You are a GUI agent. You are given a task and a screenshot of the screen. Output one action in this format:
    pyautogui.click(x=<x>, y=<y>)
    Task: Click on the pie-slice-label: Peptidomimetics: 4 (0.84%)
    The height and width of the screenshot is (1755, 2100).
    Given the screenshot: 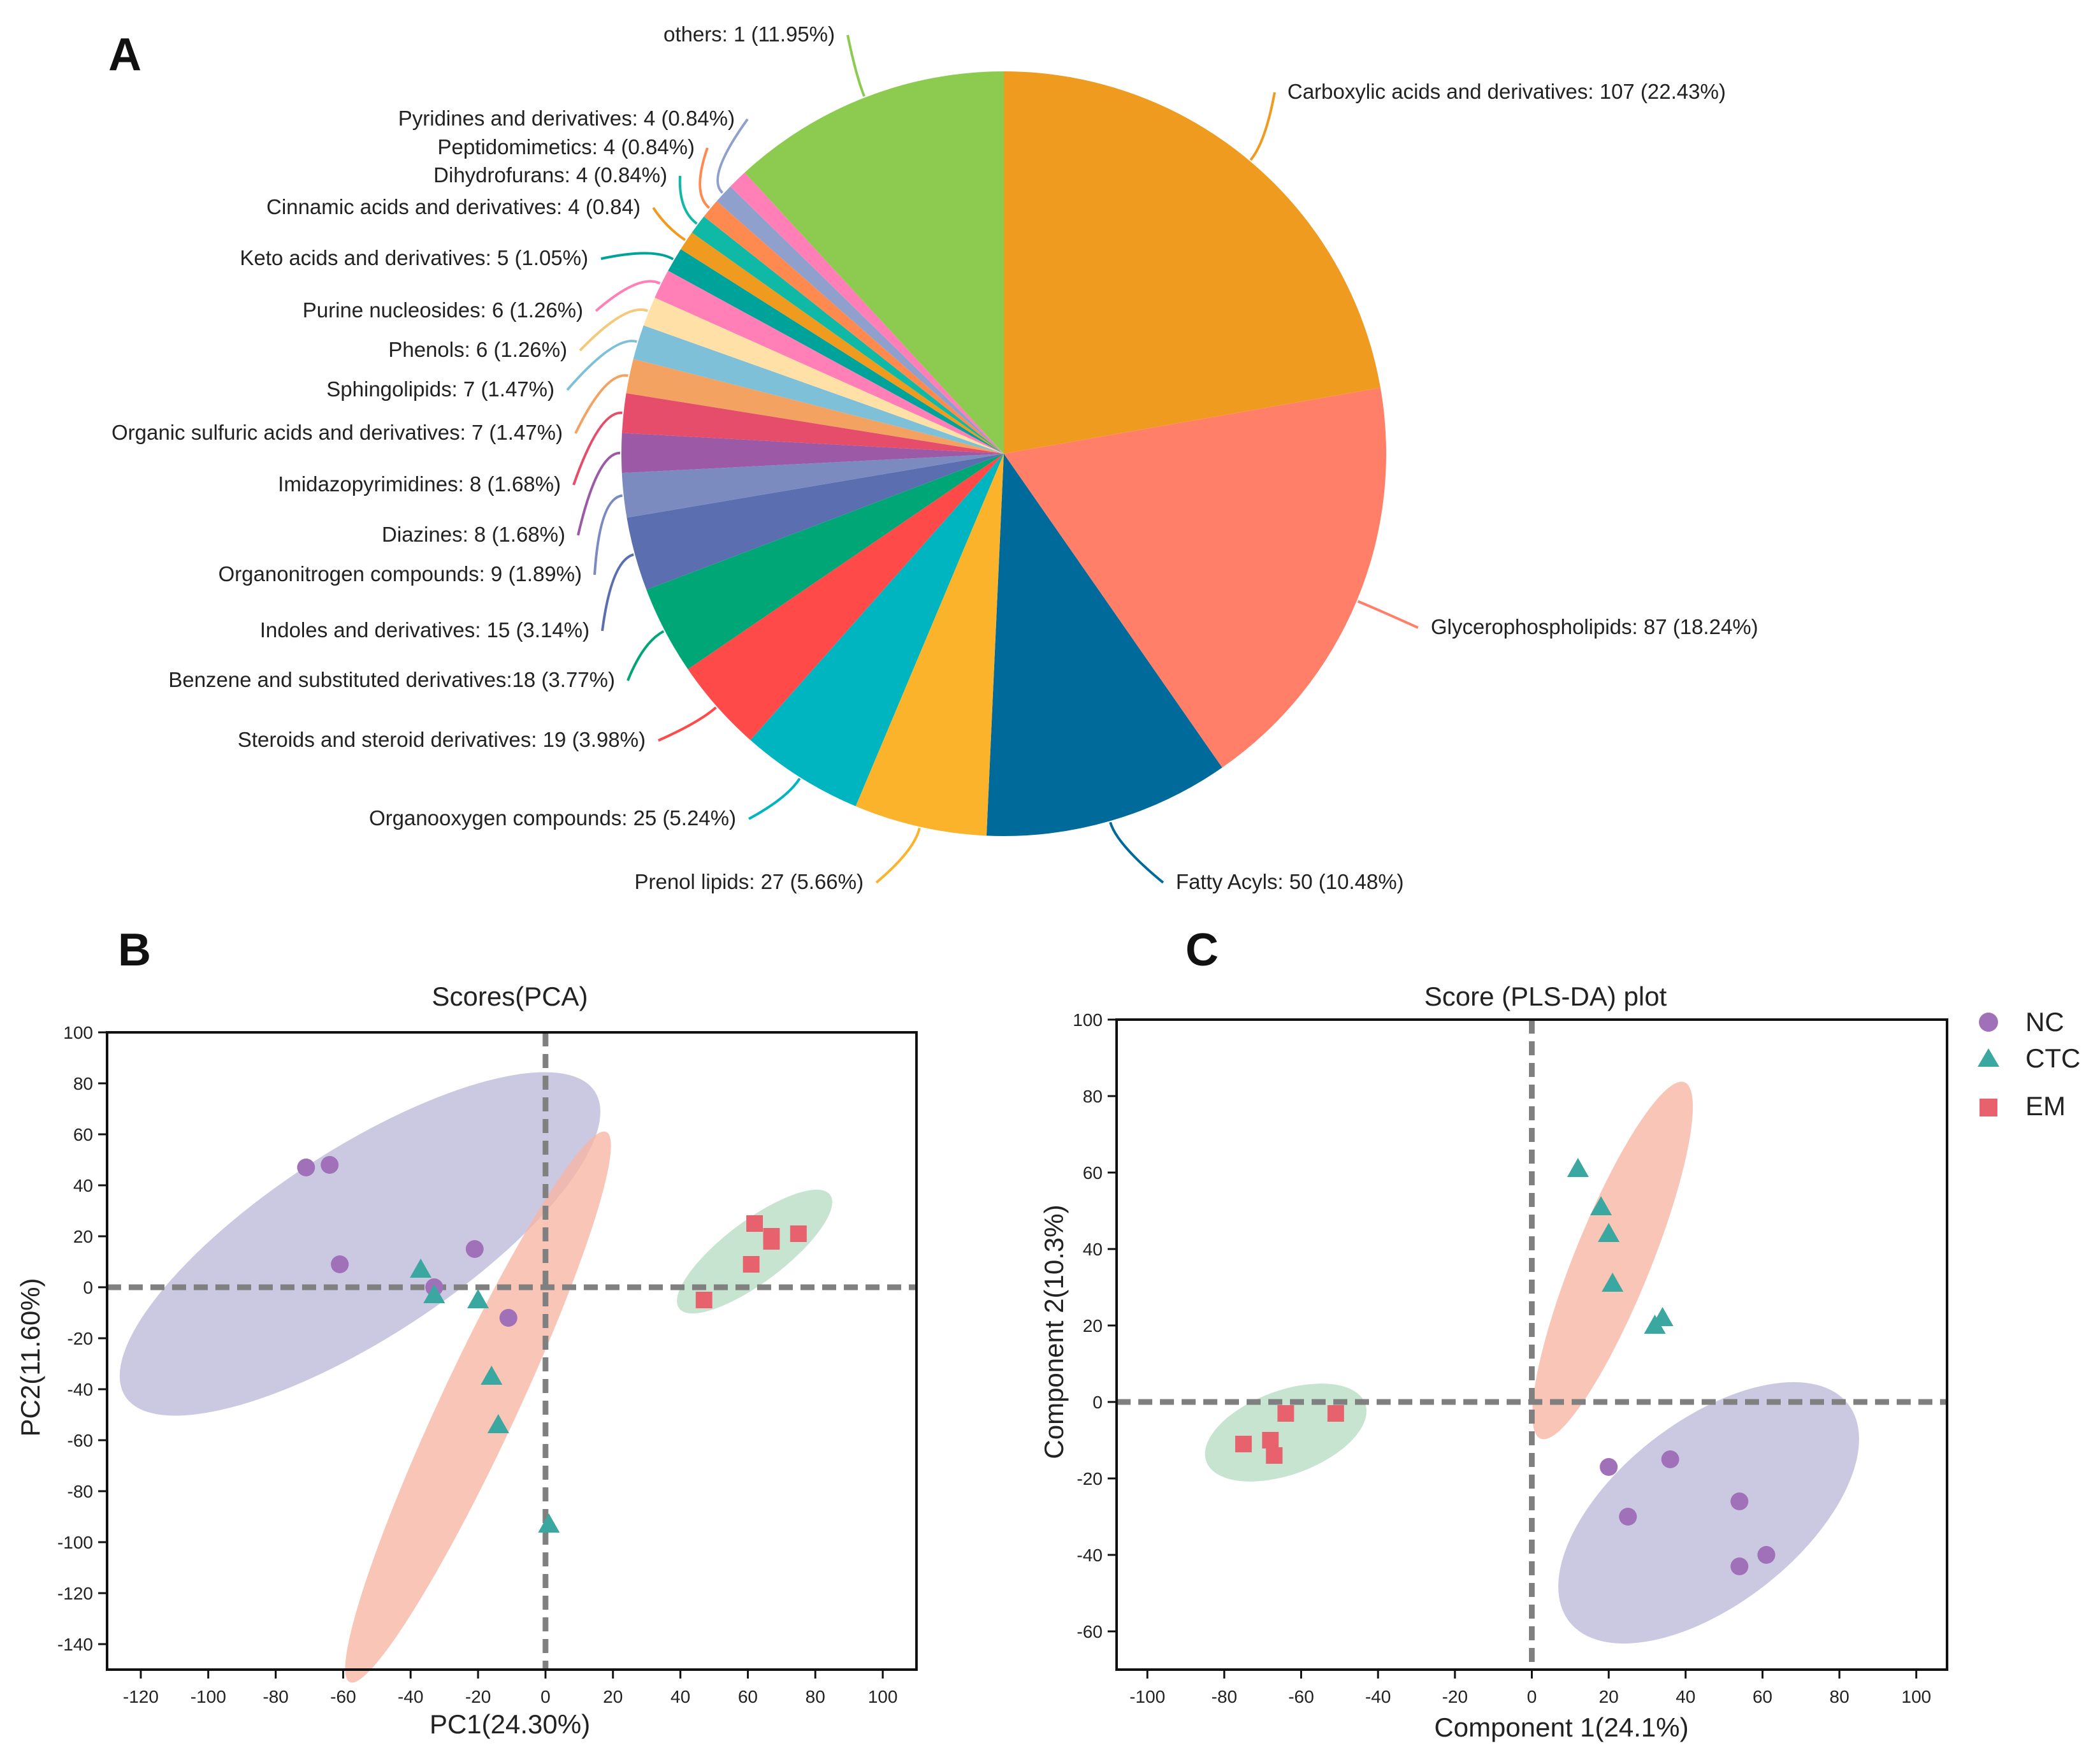 What is the action you would take?
    pyautogui.click(x=566, y=147)
    